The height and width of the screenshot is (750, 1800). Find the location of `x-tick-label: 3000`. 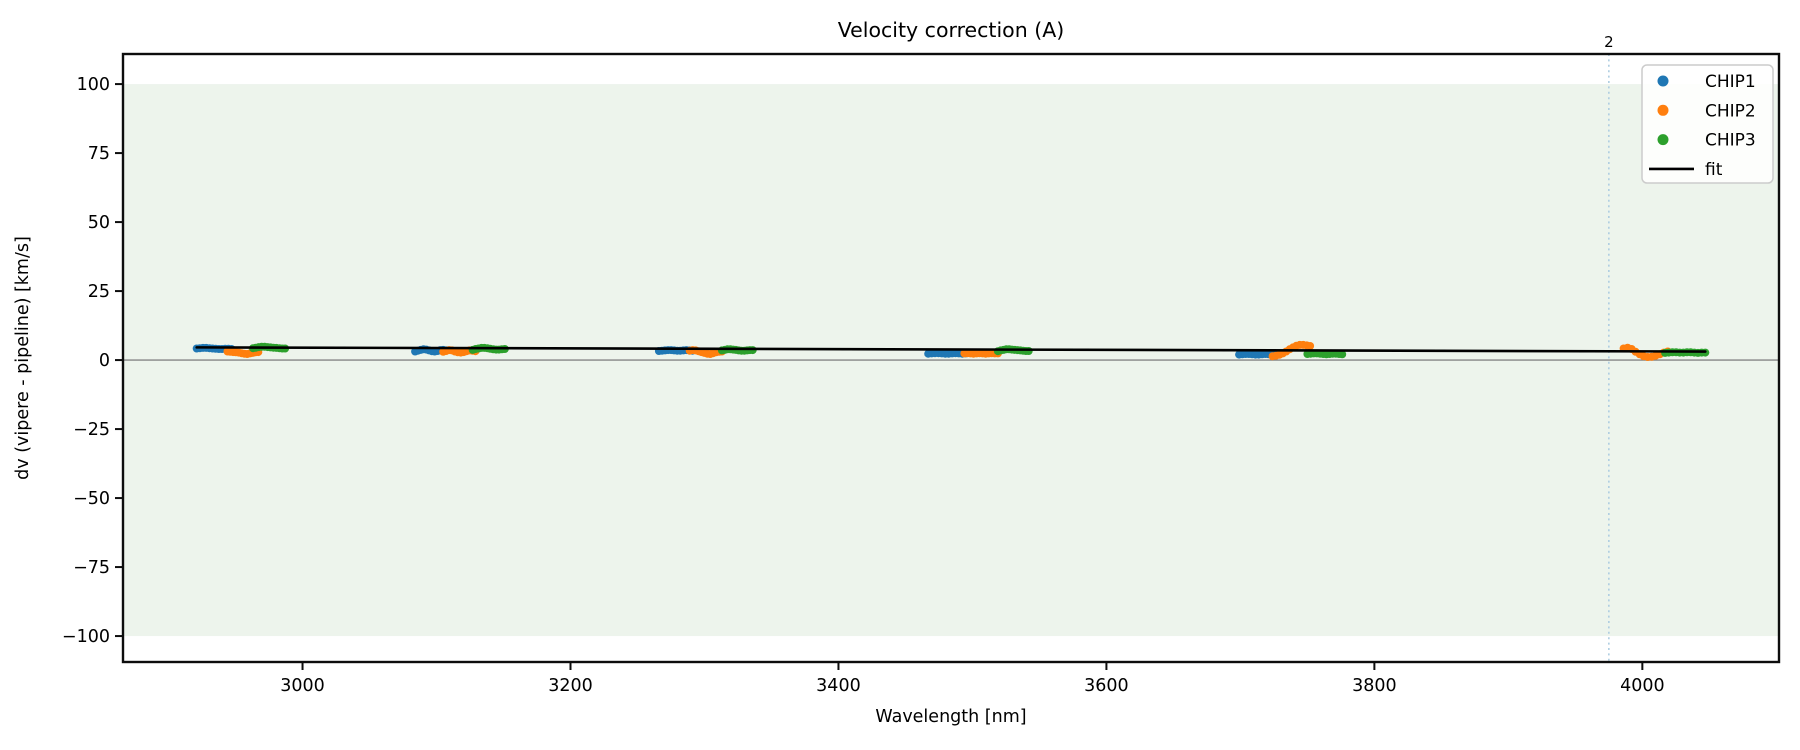

x-tick-label: 3000 is located at coordinates (302, 686).